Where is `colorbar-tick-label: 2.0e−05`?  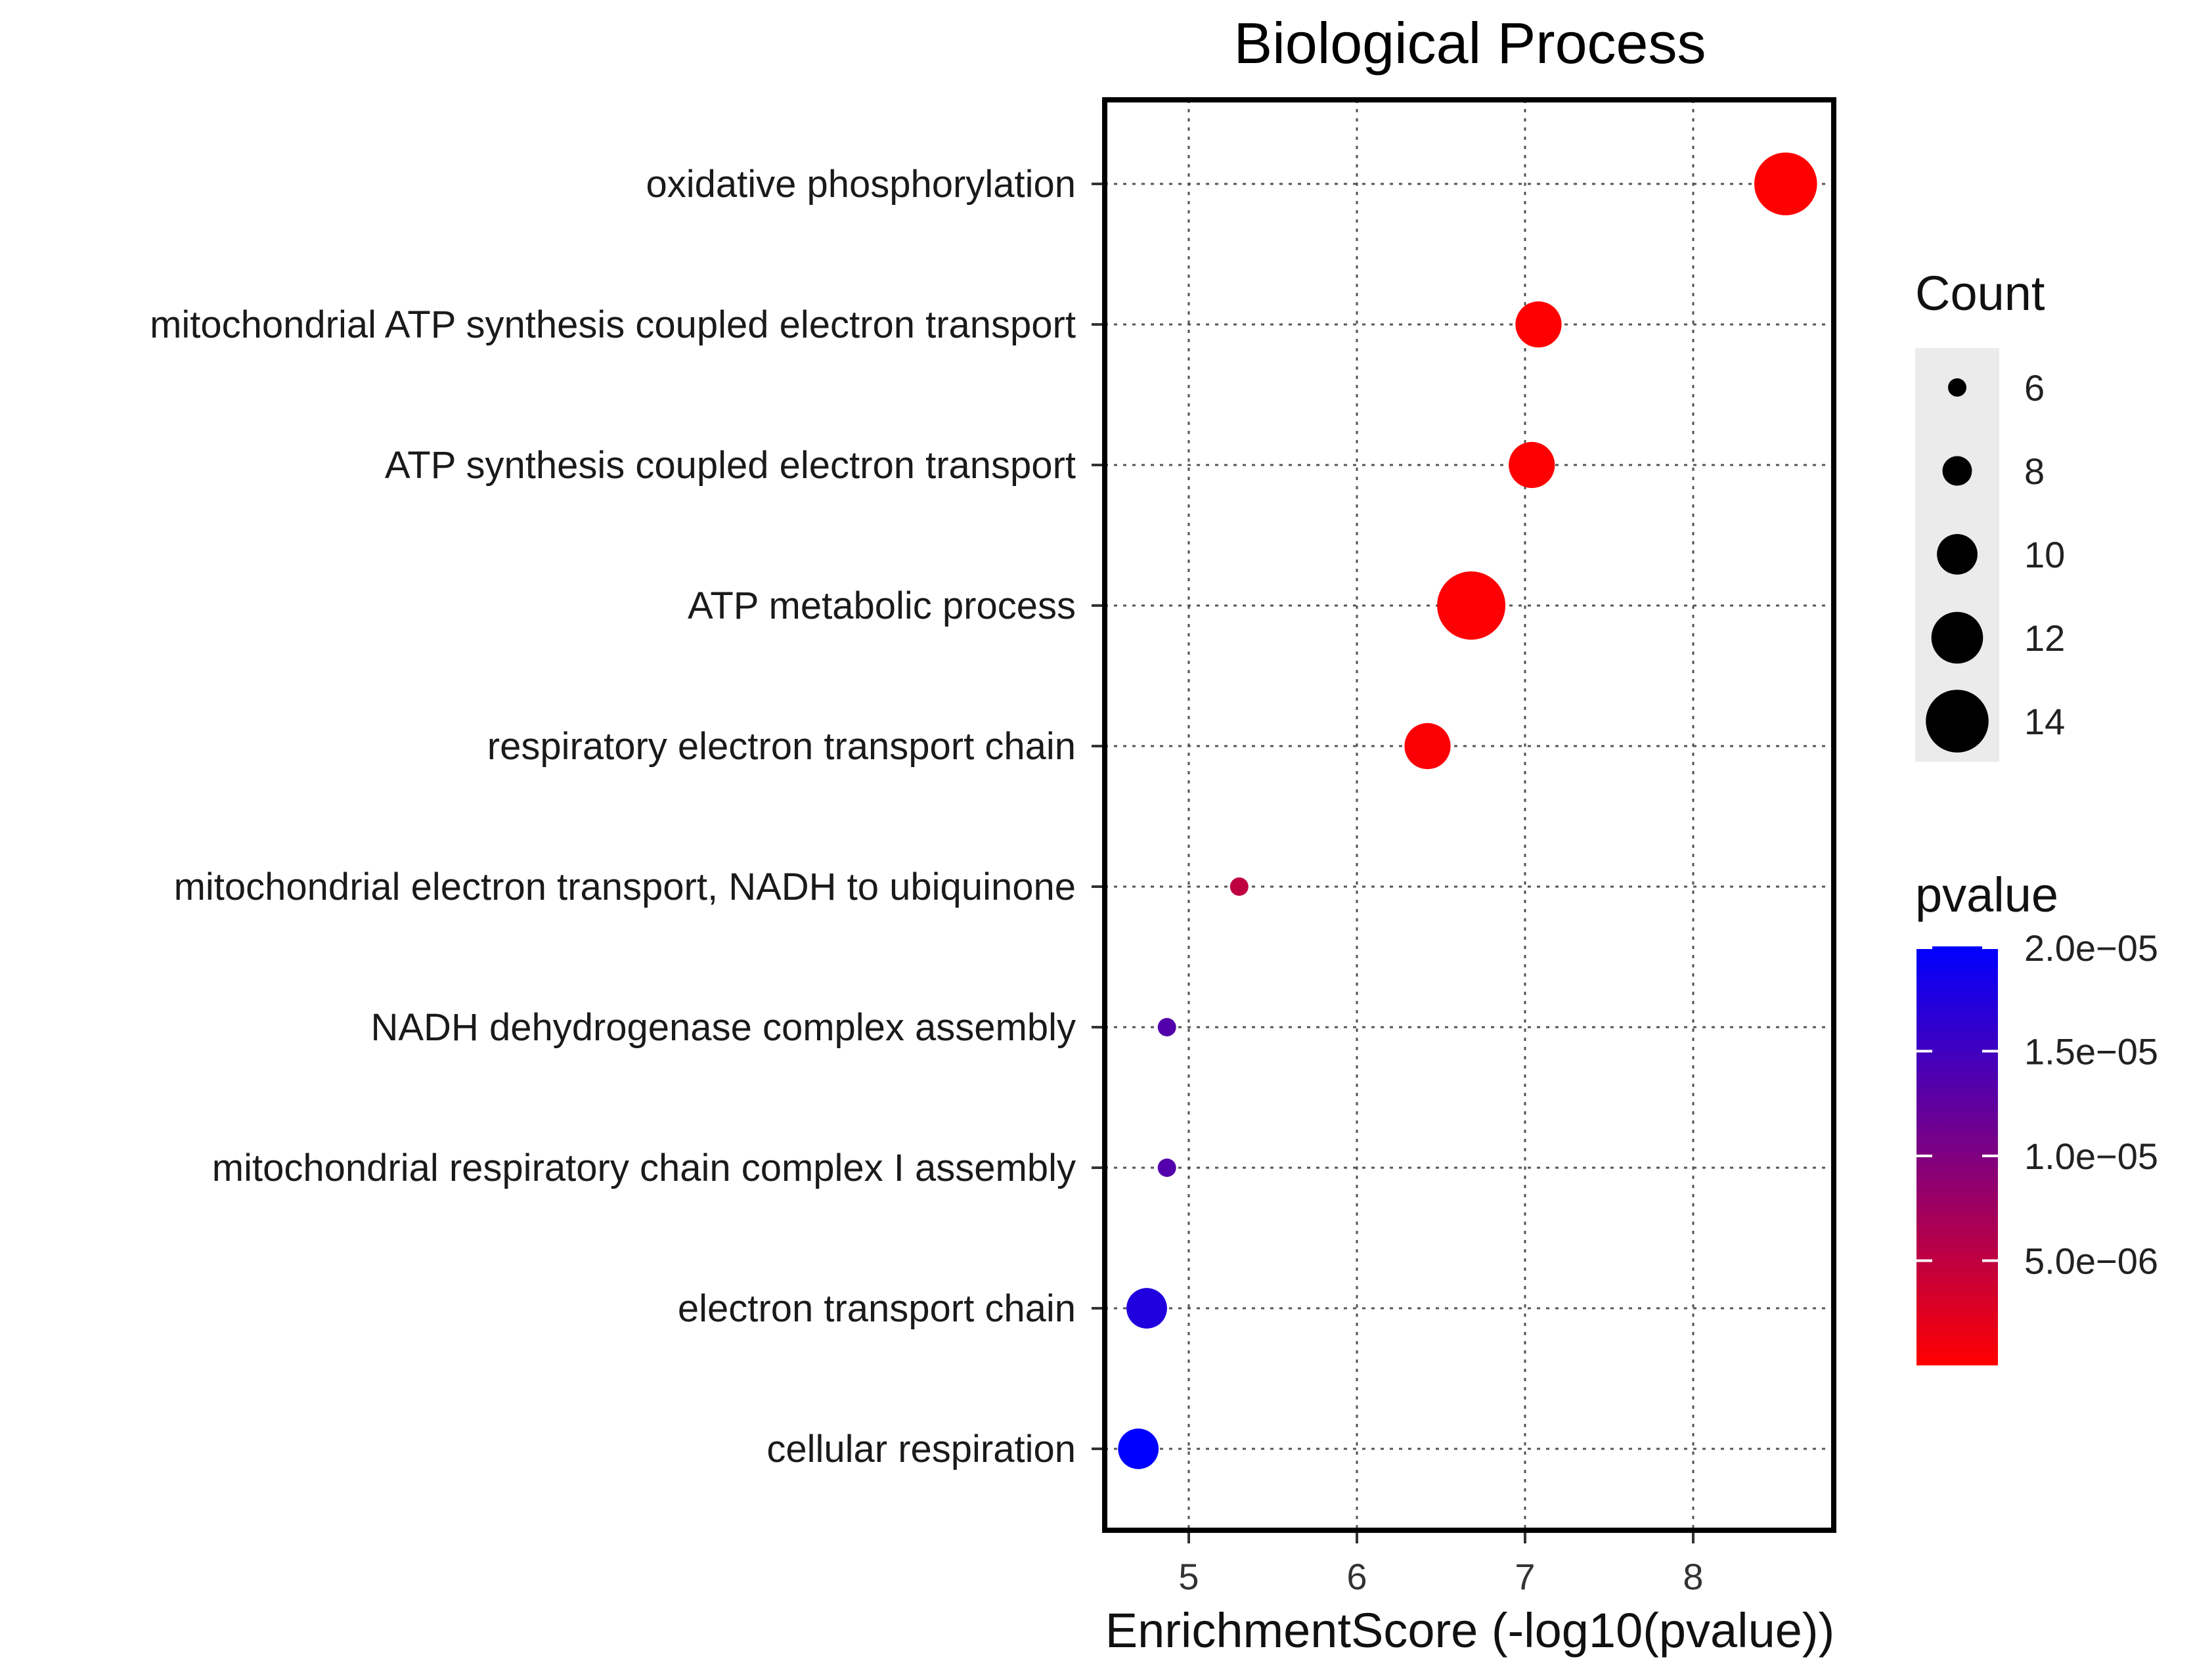
colorbar-tick-label: 2.0e−05 is located at coordinates (2091, 948).